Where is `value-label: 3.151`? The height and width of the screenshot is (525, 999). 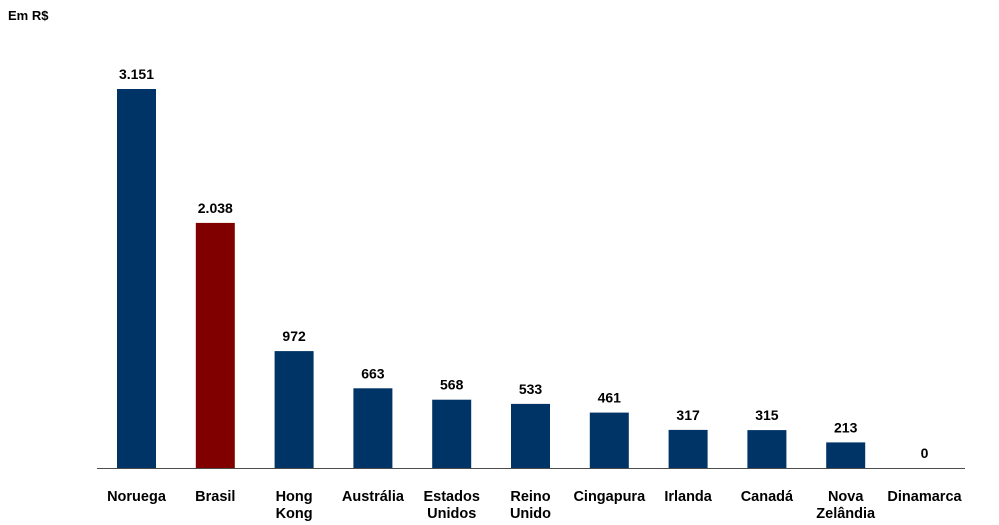
value-label: 3.151 is located at coordinates (136, 74).